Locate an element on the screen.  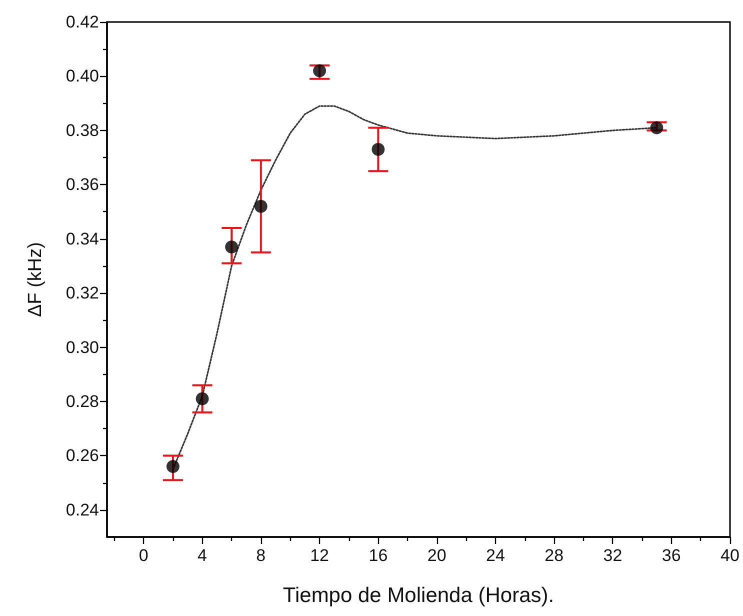
y-tick-label: 0.30 is located at coordinates (82, 347).